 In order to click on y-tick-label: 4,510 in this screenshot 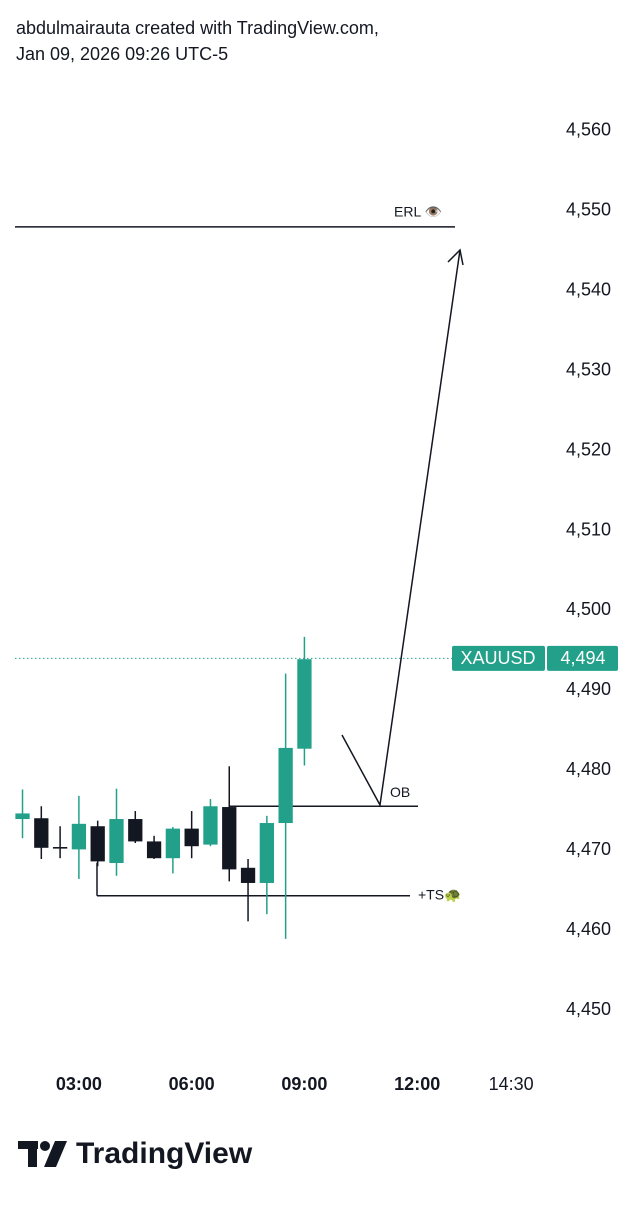, I will do `click(588, 529)`.